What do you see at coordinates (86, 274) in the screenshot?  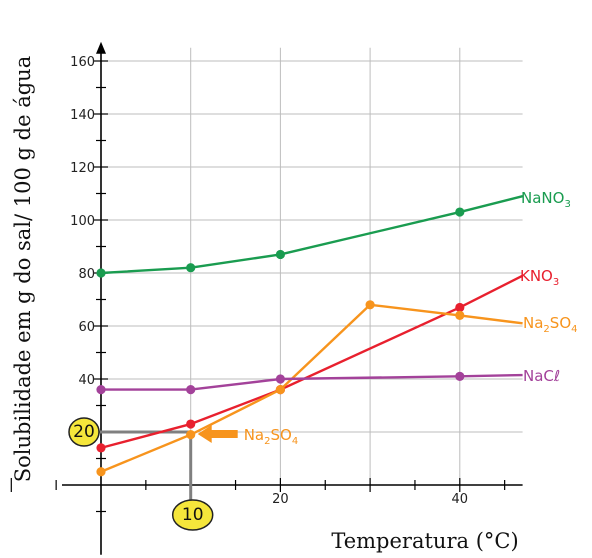 I see `y-tick-label-80: 80` at bounding box center [86, 274].